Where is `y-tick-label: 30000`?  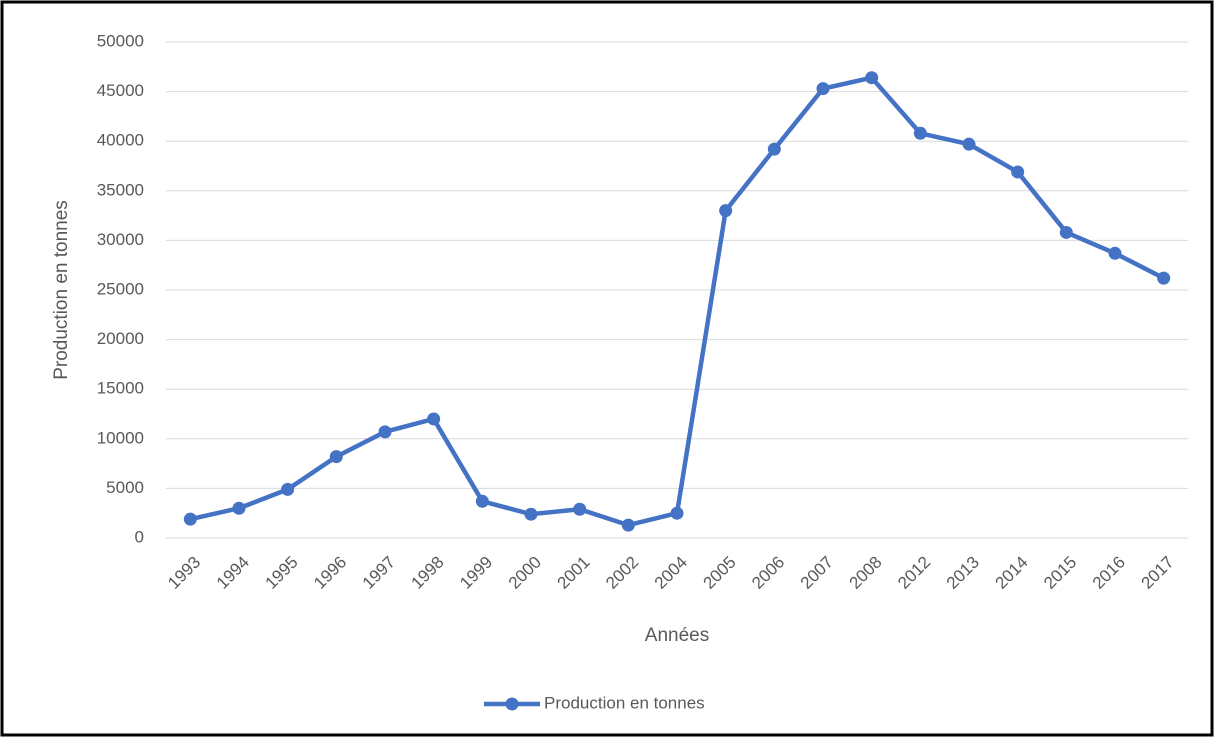
y-tick-label: 30000 is located at coordinates (120, 239).